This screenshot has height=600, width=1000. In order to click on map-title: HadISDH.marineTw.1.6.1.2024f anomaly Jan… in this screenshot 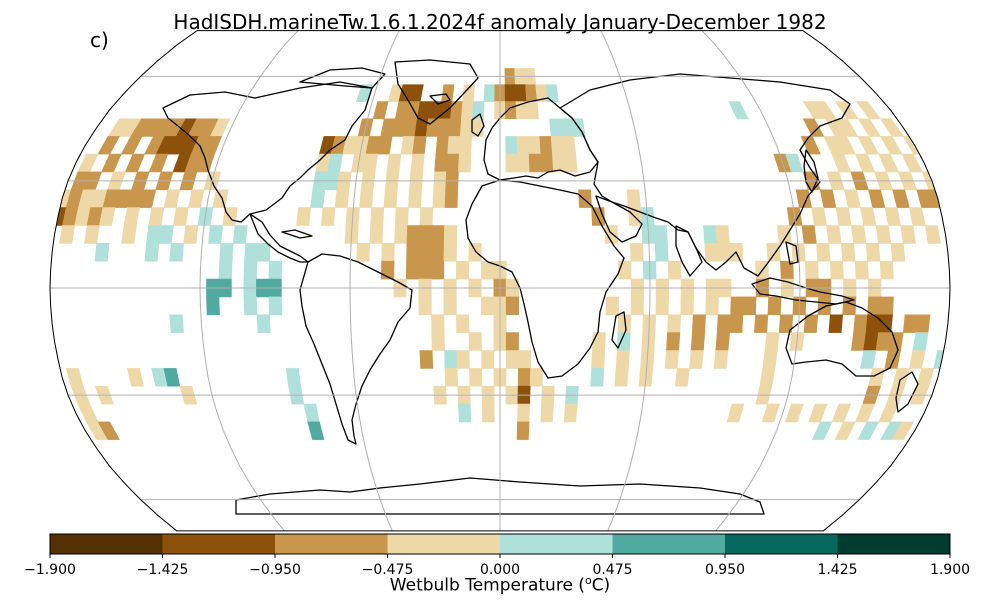, I will do `click(500, 22)`.